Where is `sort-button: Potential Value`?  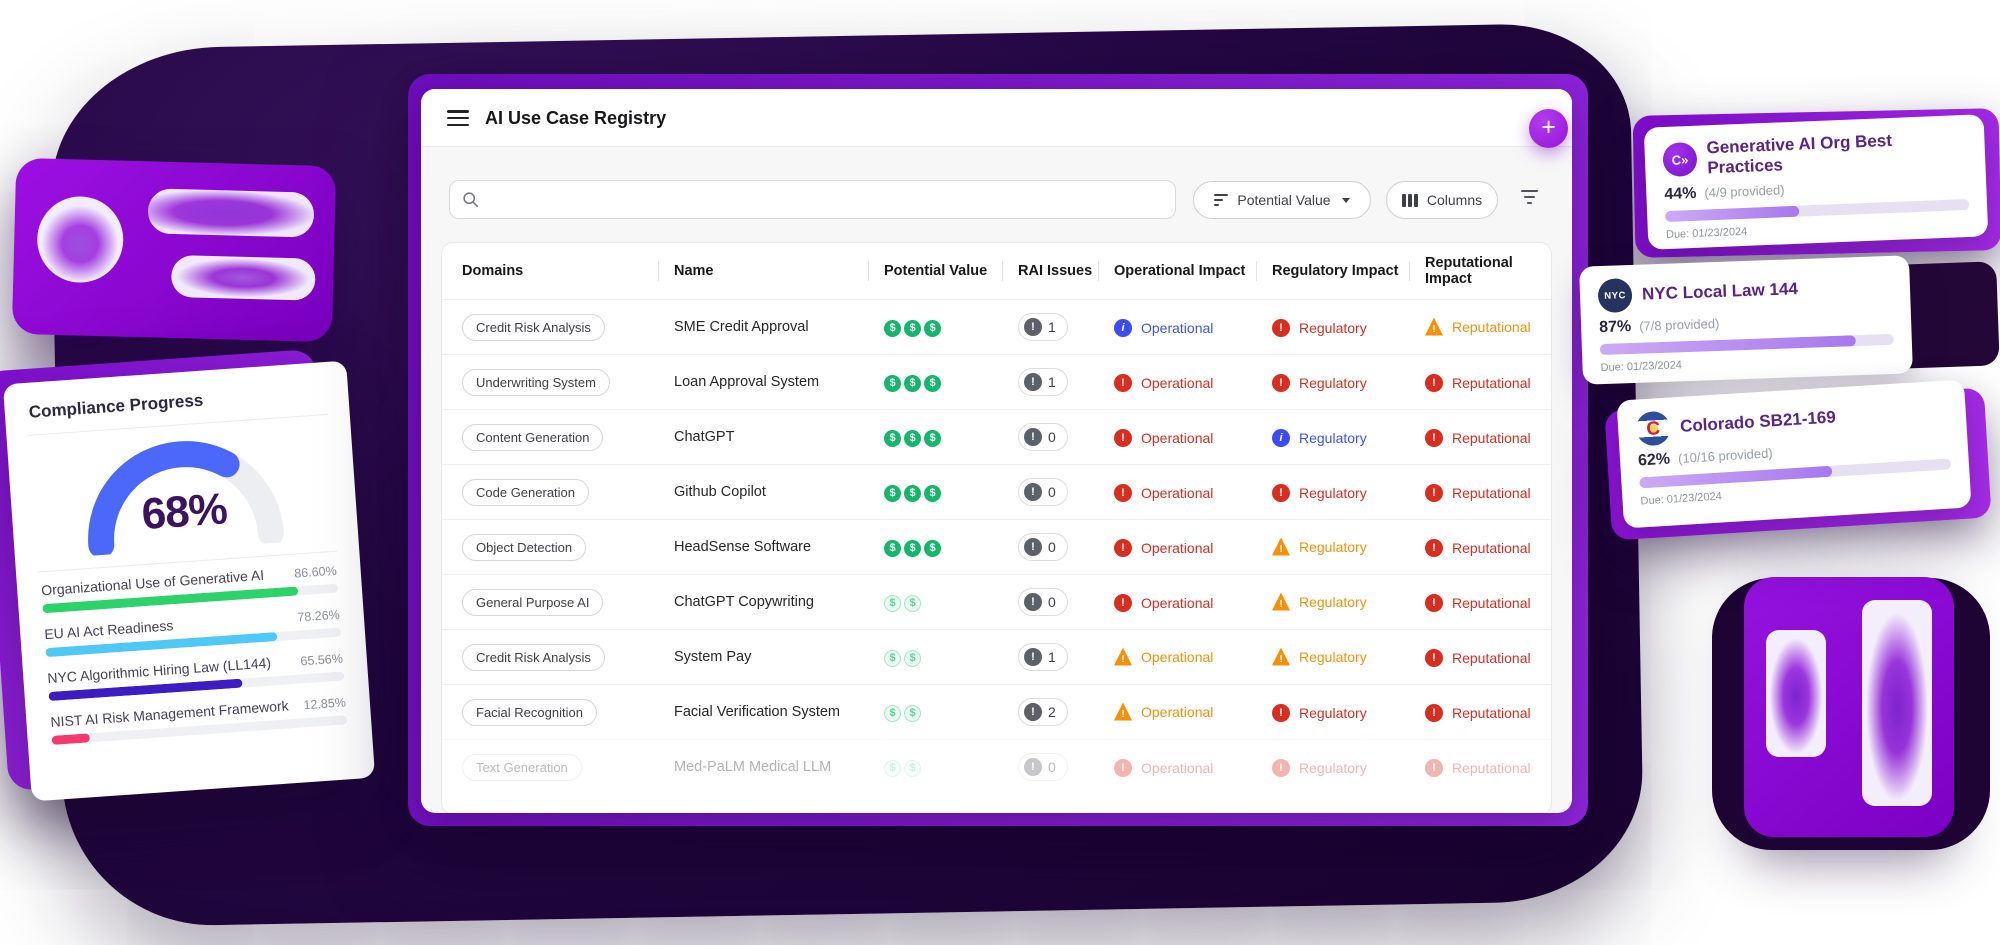 sort-button: Potential Value is located at coordinates (1282, 200).